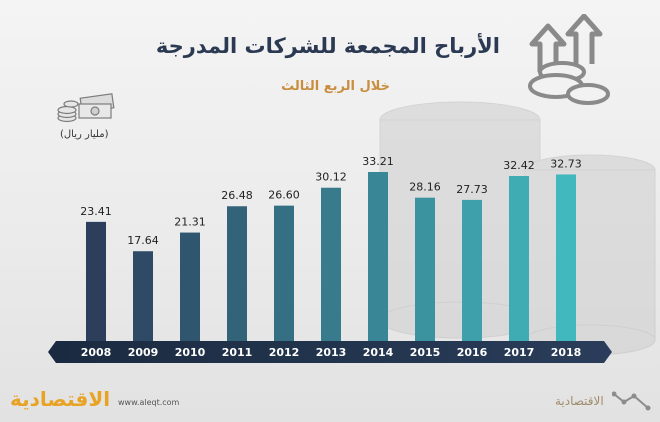 Image resolution: width=660 pixels, height=422 pixels. Describe the element at coordinates (96, 281) in the screenshot. I see `bar-2008` at that location.